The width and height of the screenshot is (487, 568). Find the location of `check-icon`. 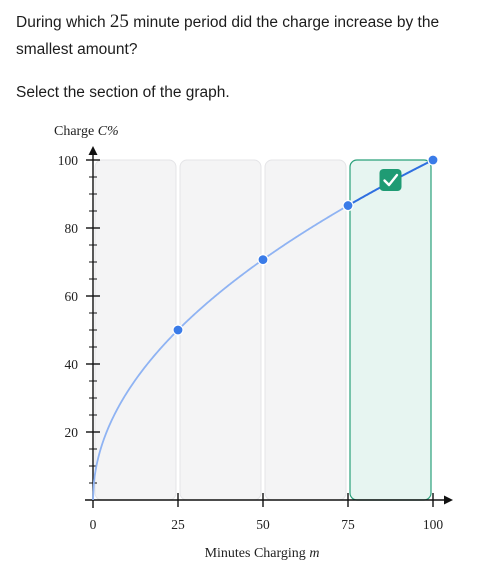

check-icon is located at coordinates (391, 180).